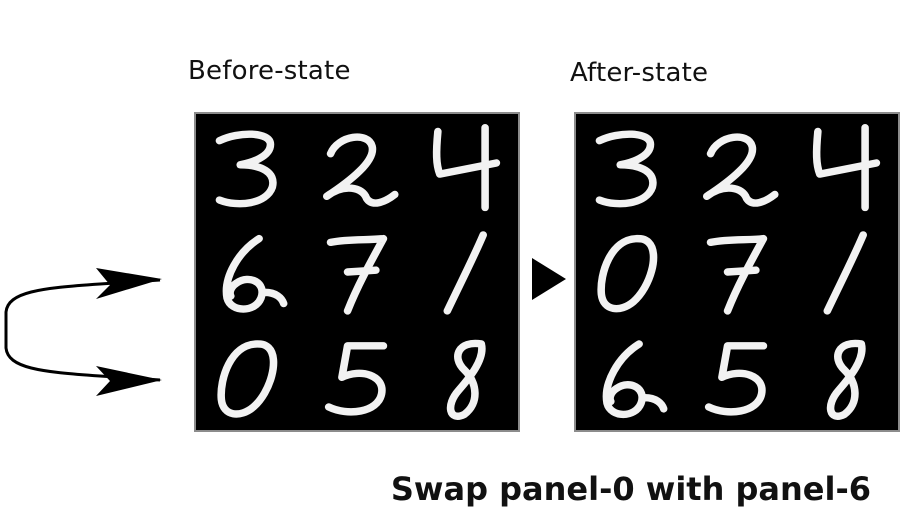  I want to click on before-panel-1-stroke, so click(361, 170).